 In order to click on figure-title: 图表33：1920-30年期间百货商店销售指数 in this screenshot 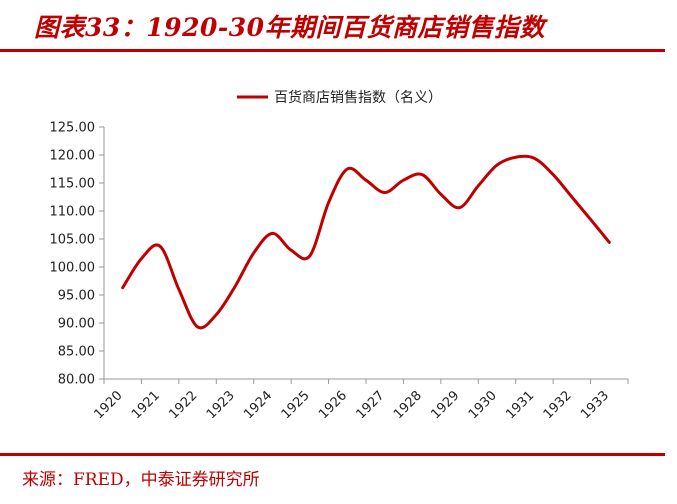, I will do `click(290, 27)`.